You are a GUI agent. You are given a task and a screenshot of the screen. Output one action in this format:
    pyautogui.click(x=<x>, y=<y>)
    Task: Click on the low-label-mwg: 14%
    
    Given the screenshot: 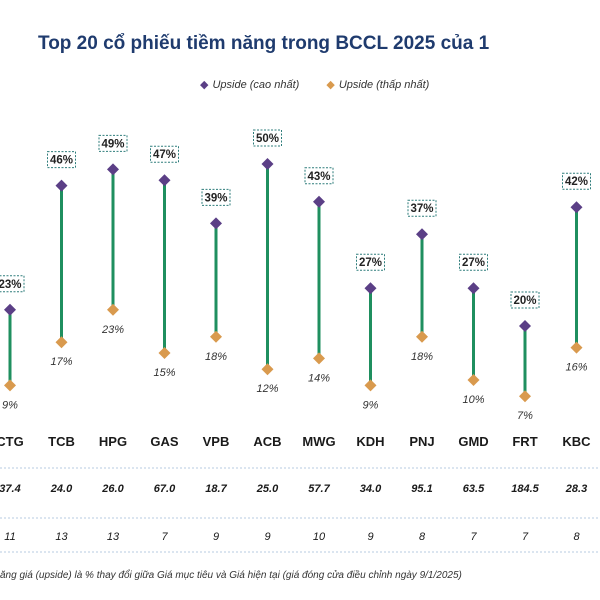 What is the action you would take?
    pyautogui.click(x=319, y=378)
    